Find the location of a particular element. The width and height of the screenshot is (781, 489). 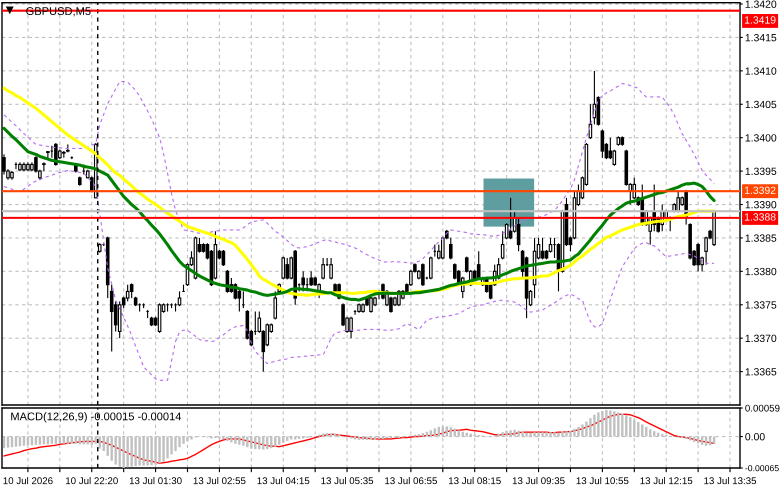

y-tick-label: 1.3410 is located at coordinates (761, 71).